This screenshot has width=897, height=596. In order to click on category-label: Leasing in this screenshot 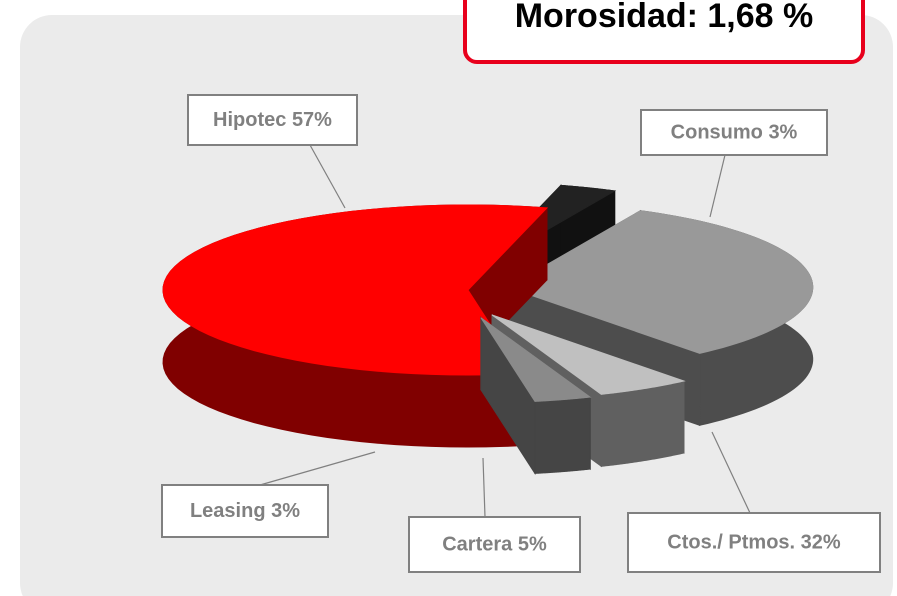, I will do `click(228, 511)`.